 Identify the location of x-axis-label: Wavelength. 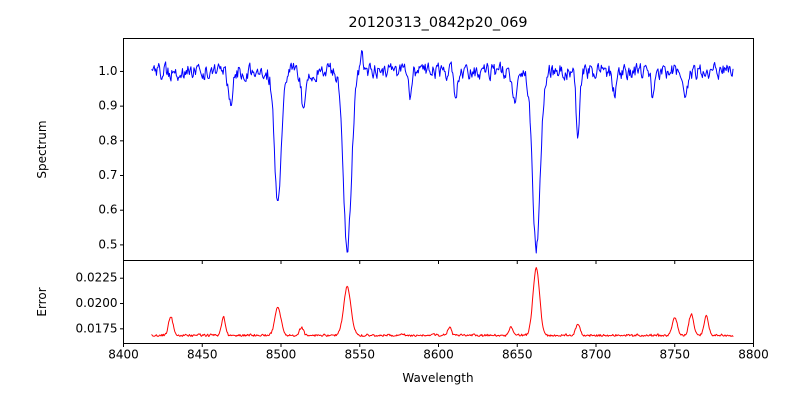
(437, 378).